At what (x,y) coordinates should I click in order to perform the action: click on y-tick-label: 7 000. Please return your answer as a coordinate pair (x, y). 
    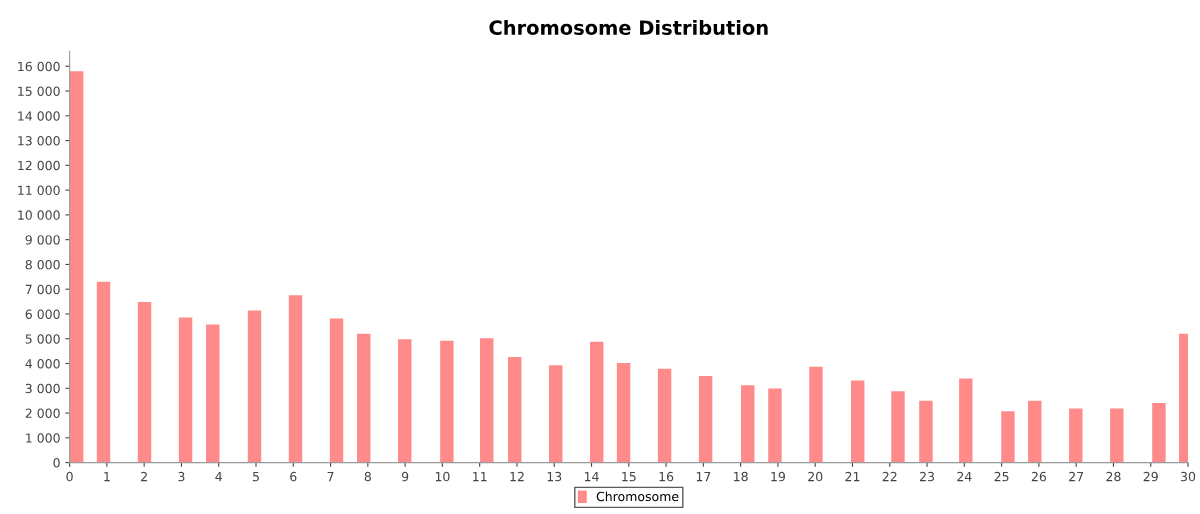
    Looking at the image, I should click on (42, 289).